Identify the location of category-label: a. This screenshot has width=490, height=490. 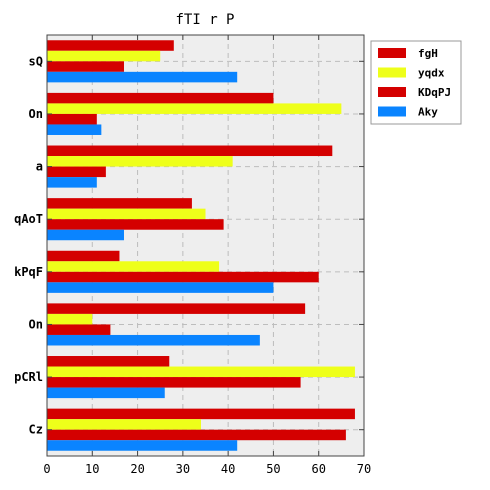
(39, 167).